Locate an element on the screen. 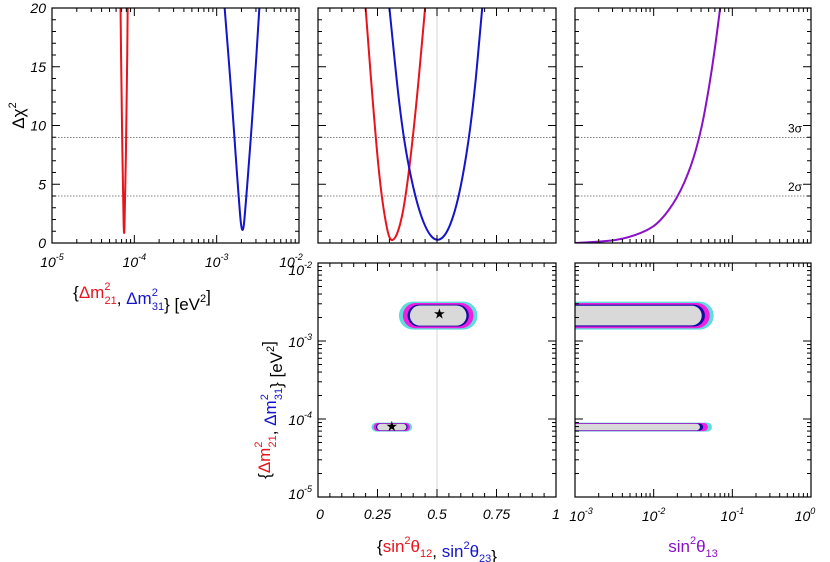 Image resolution: width=830 pixels, height=562 pixels. x-tick-label: 10⁻⁴ is located at coordinates (135, 261).